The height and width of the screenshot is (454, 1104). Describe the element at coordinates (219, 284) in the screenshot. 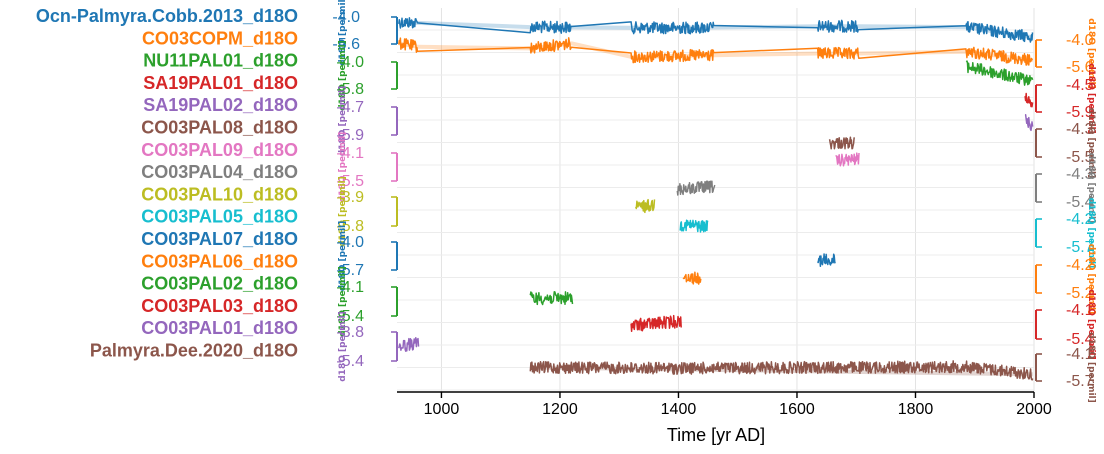

I see `legend-entry: CO03PAL02_d18O` at that location.